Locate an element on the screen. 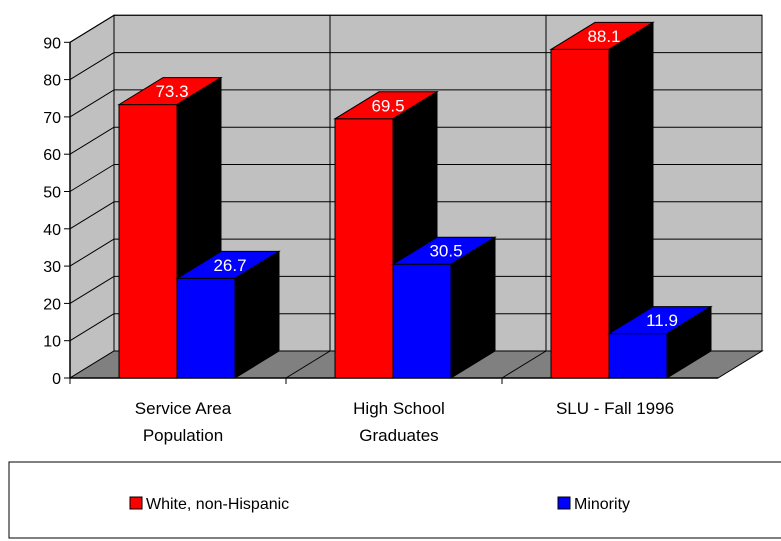  data-label: 11.9 is located at coordinates (662, 320).